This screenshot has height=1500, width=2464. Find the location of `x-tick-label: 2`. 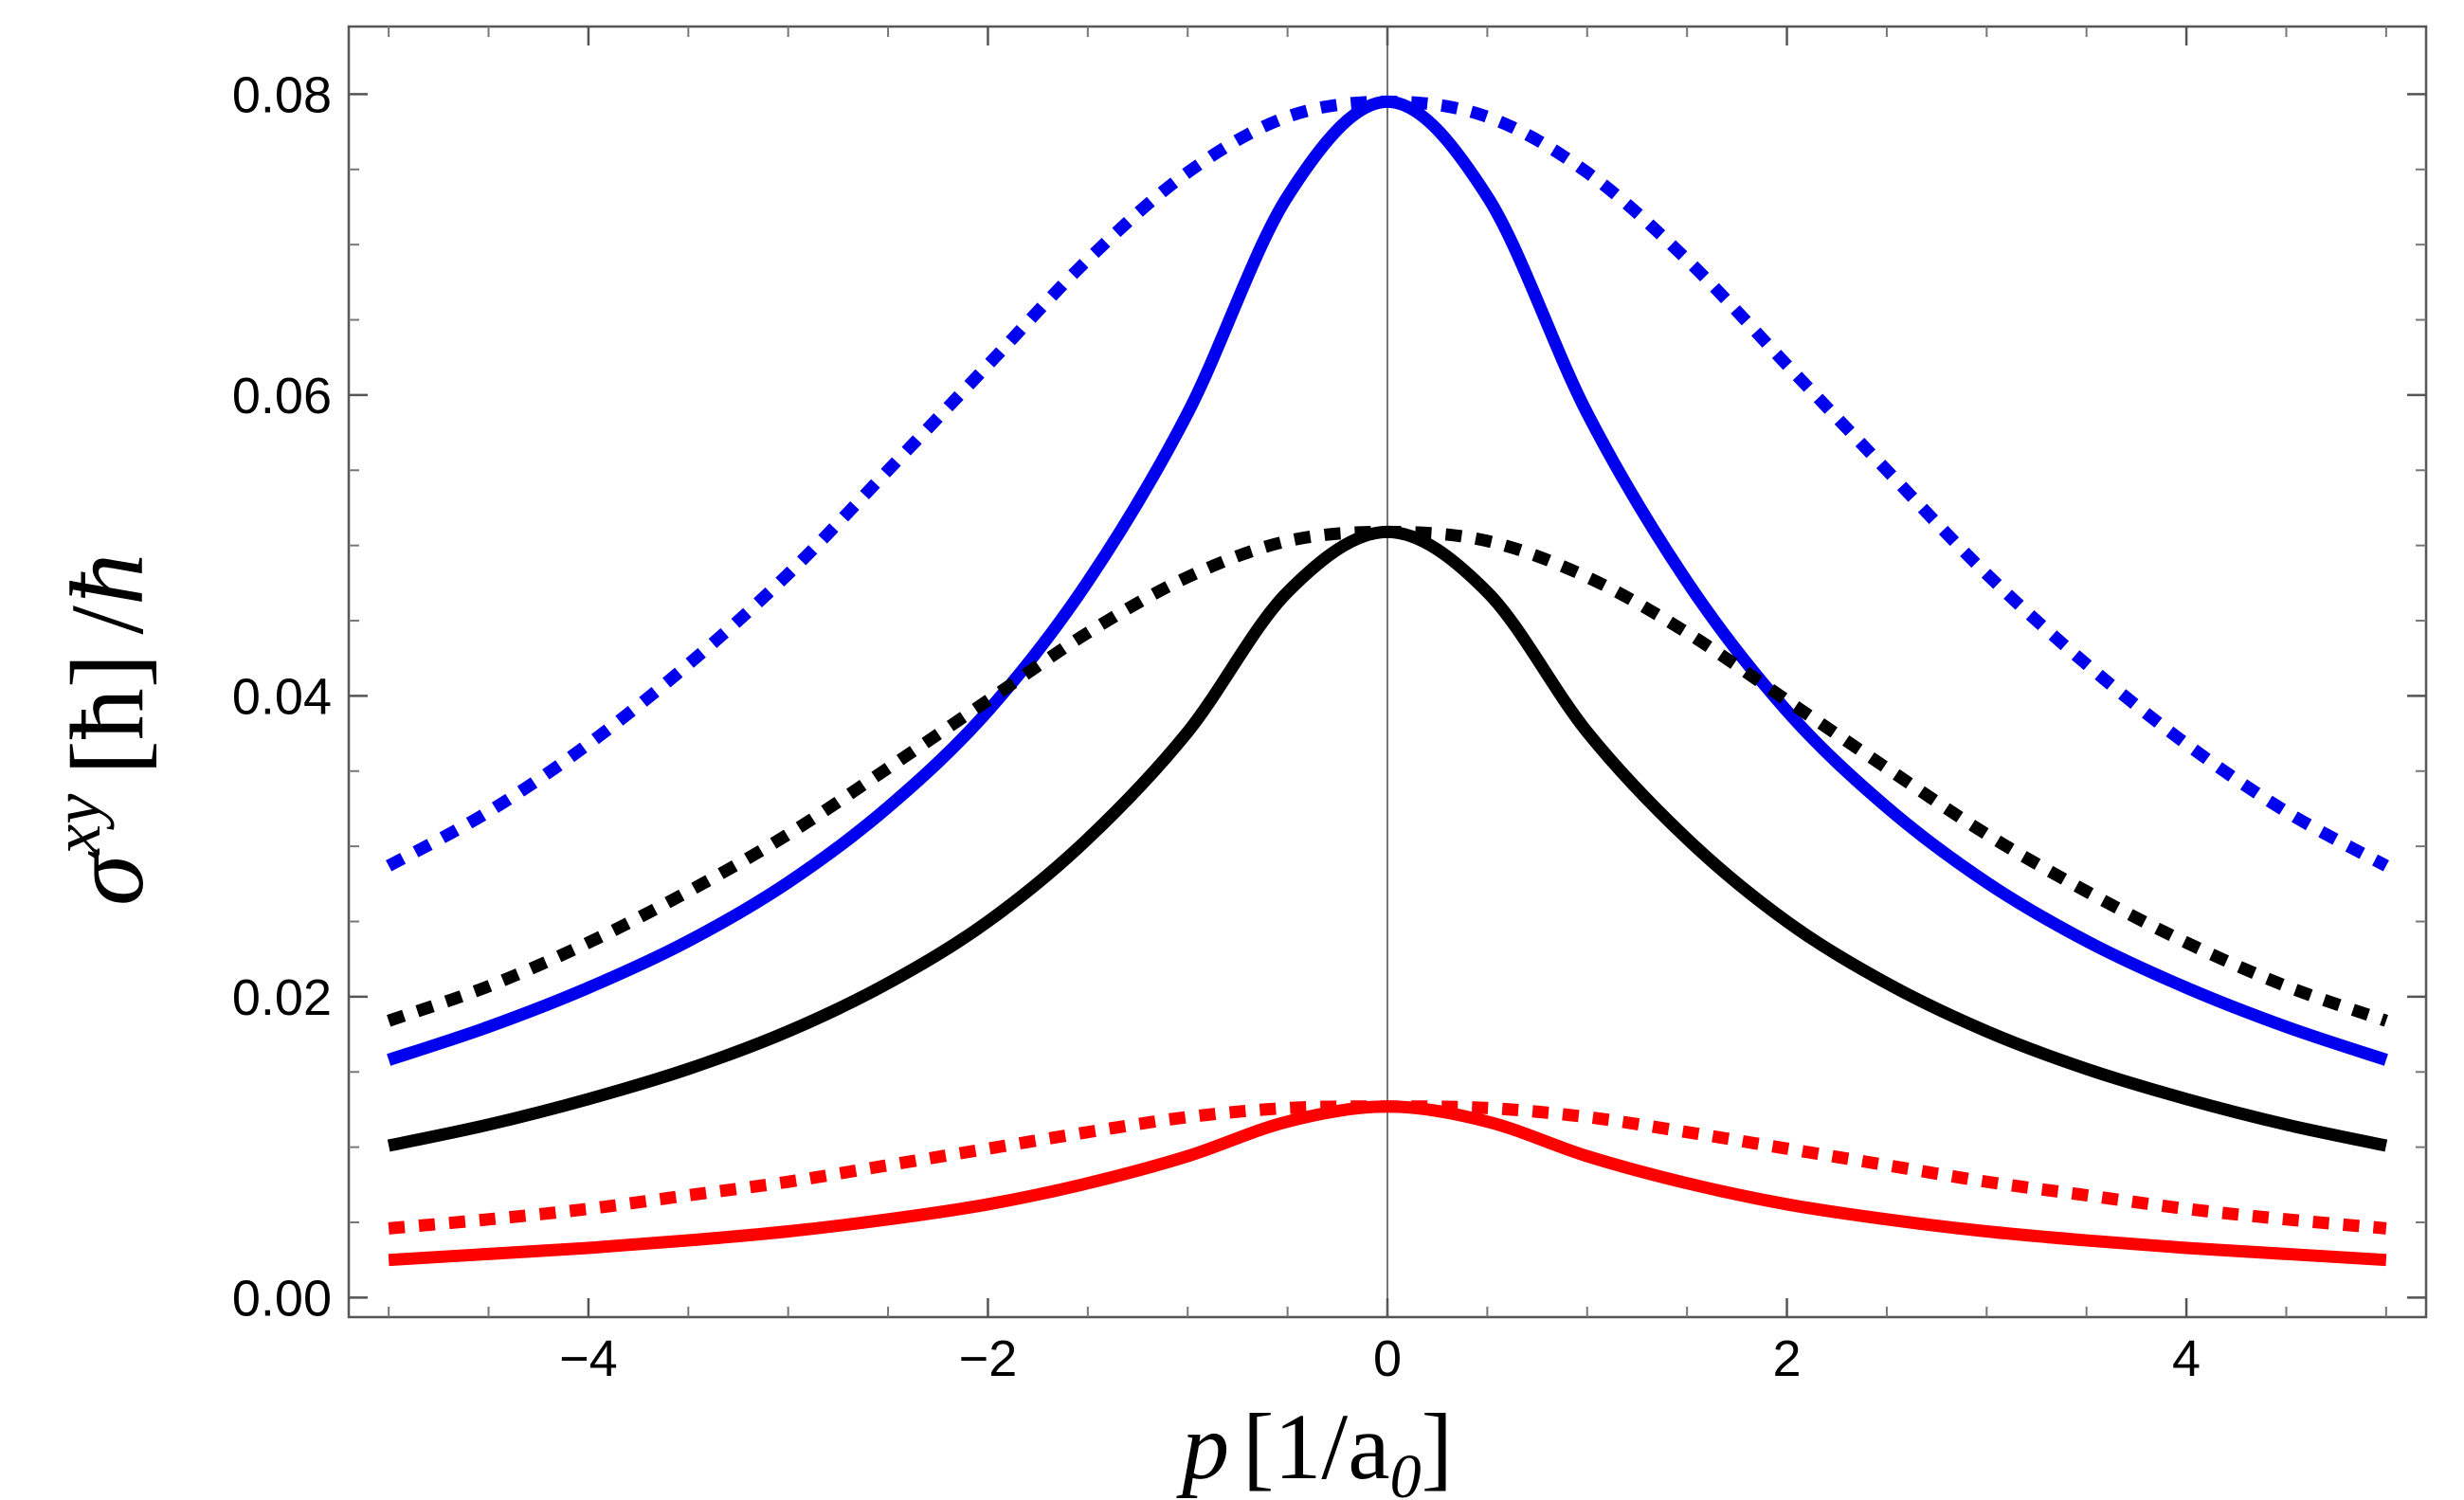

x-tick-label: 2 is located at coordinates (1788, 1358).